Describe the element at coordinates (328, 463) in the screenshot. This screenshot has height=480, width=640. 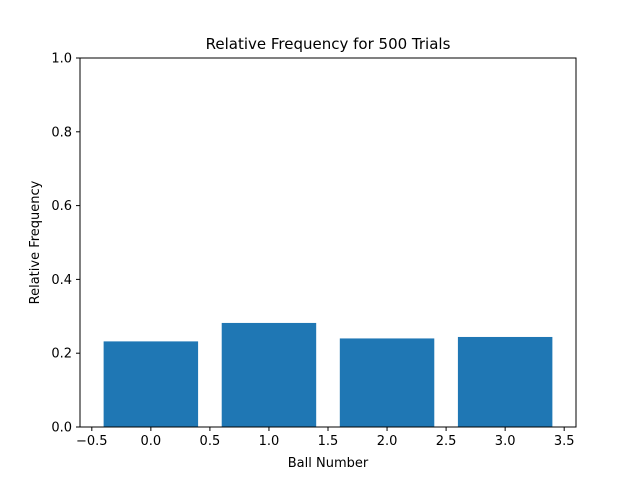
I see `x-axis-label: Ball Number` at that location.